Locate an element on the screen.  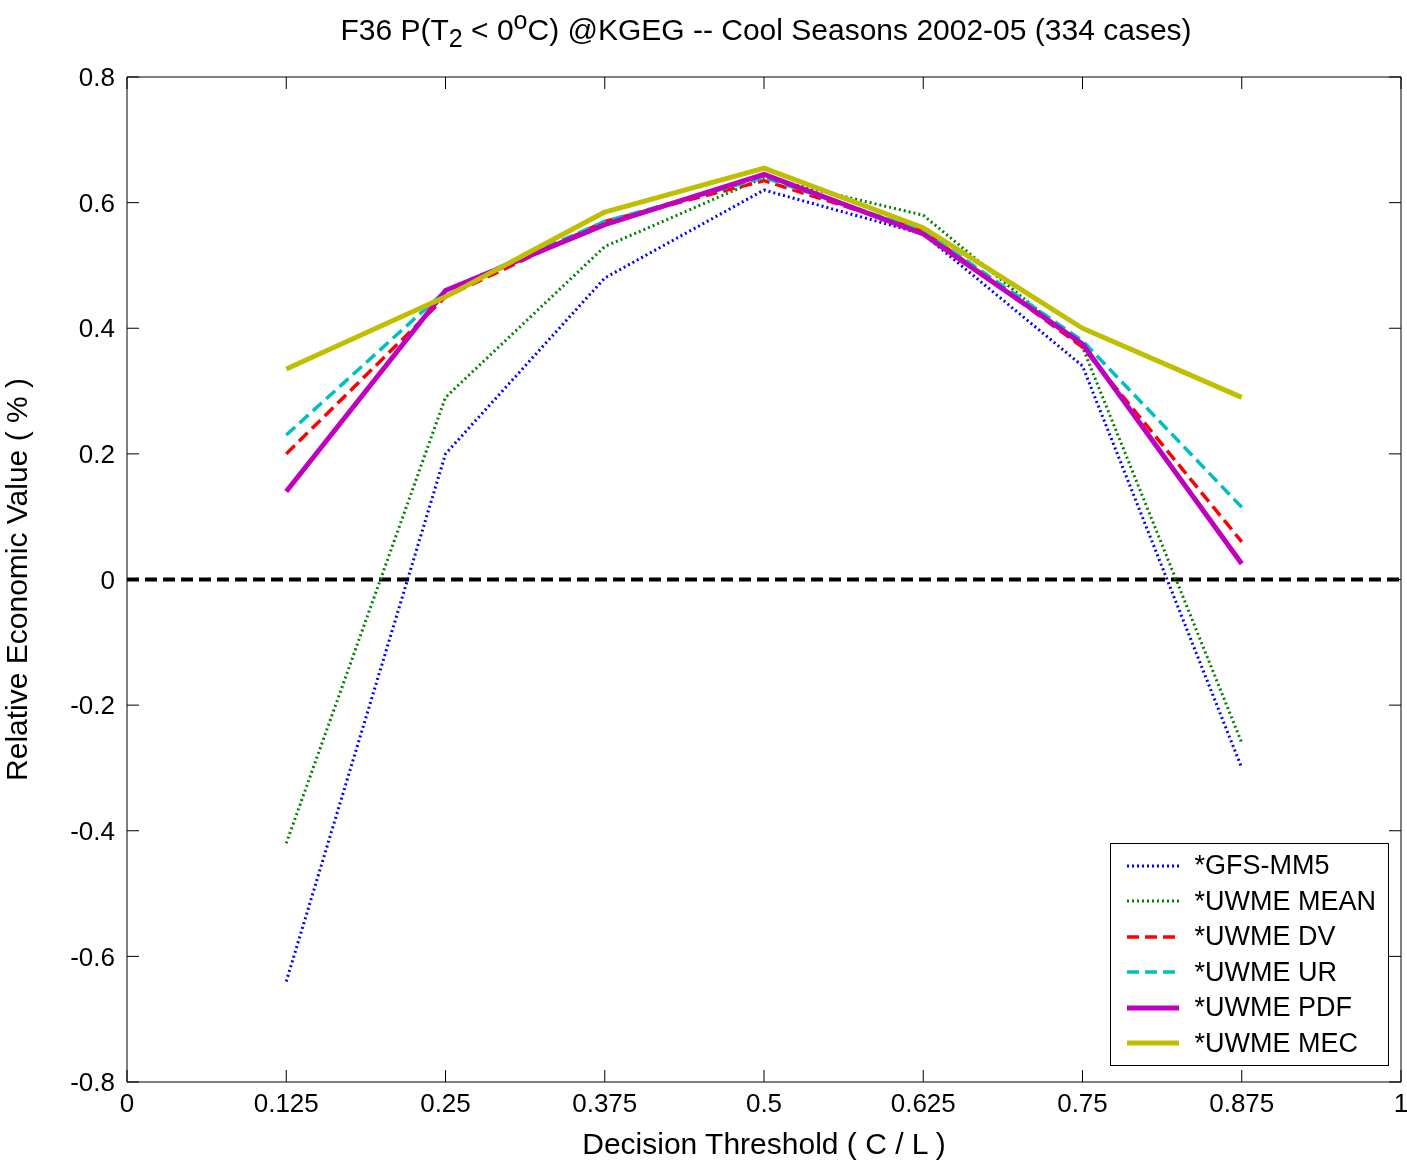
x-tick-label: 1 is located at coordinates (1400, 1103).